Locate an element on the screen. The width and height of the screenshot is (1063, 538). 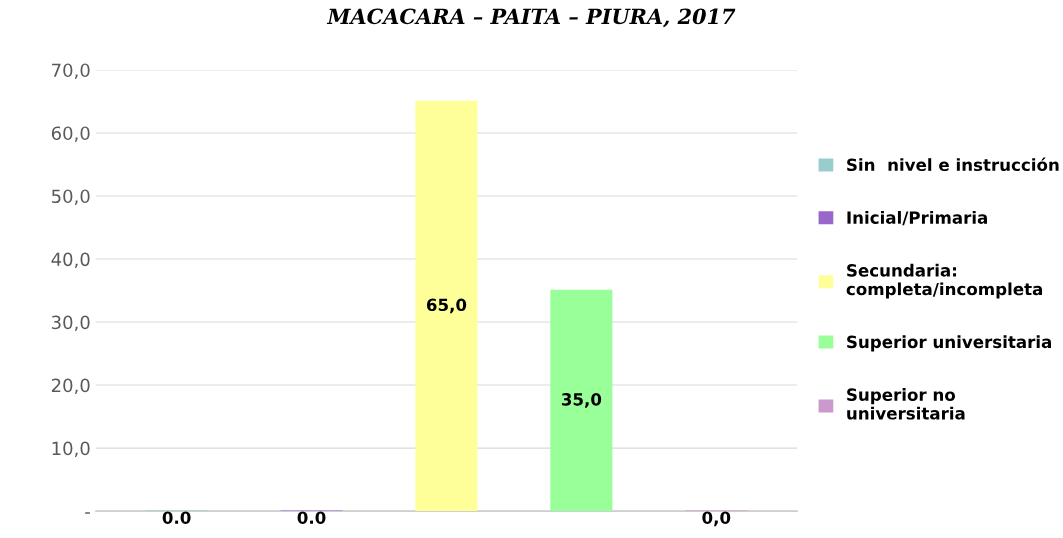
y-tick-label: 30,0 is located at coordinates (70, 323).